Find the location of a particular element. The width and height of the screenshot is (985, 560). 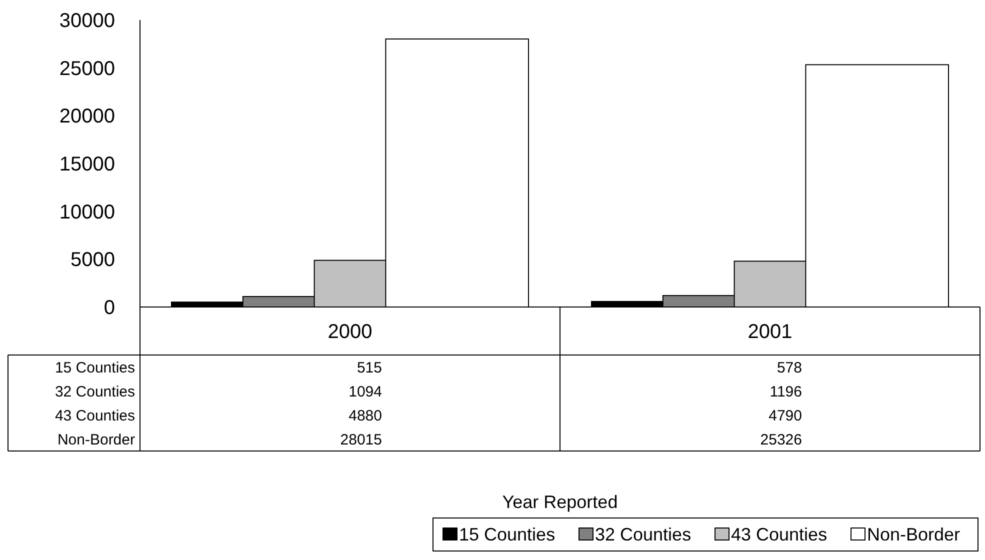

text: Non-Border is located at coordinates (96, 439).